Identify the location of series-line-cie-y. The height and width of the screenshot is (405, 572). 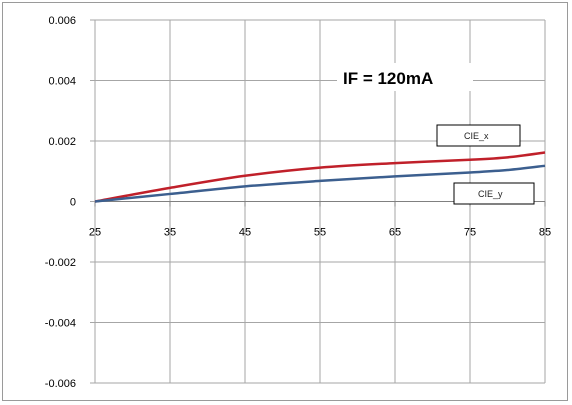
(320, 183).